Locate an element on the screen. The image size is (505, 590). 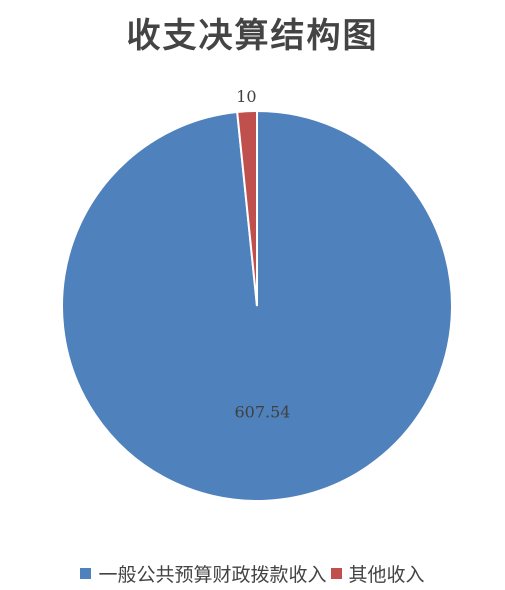
legend-label-other-income: 其他收入 is located at coordinates (386, 575).